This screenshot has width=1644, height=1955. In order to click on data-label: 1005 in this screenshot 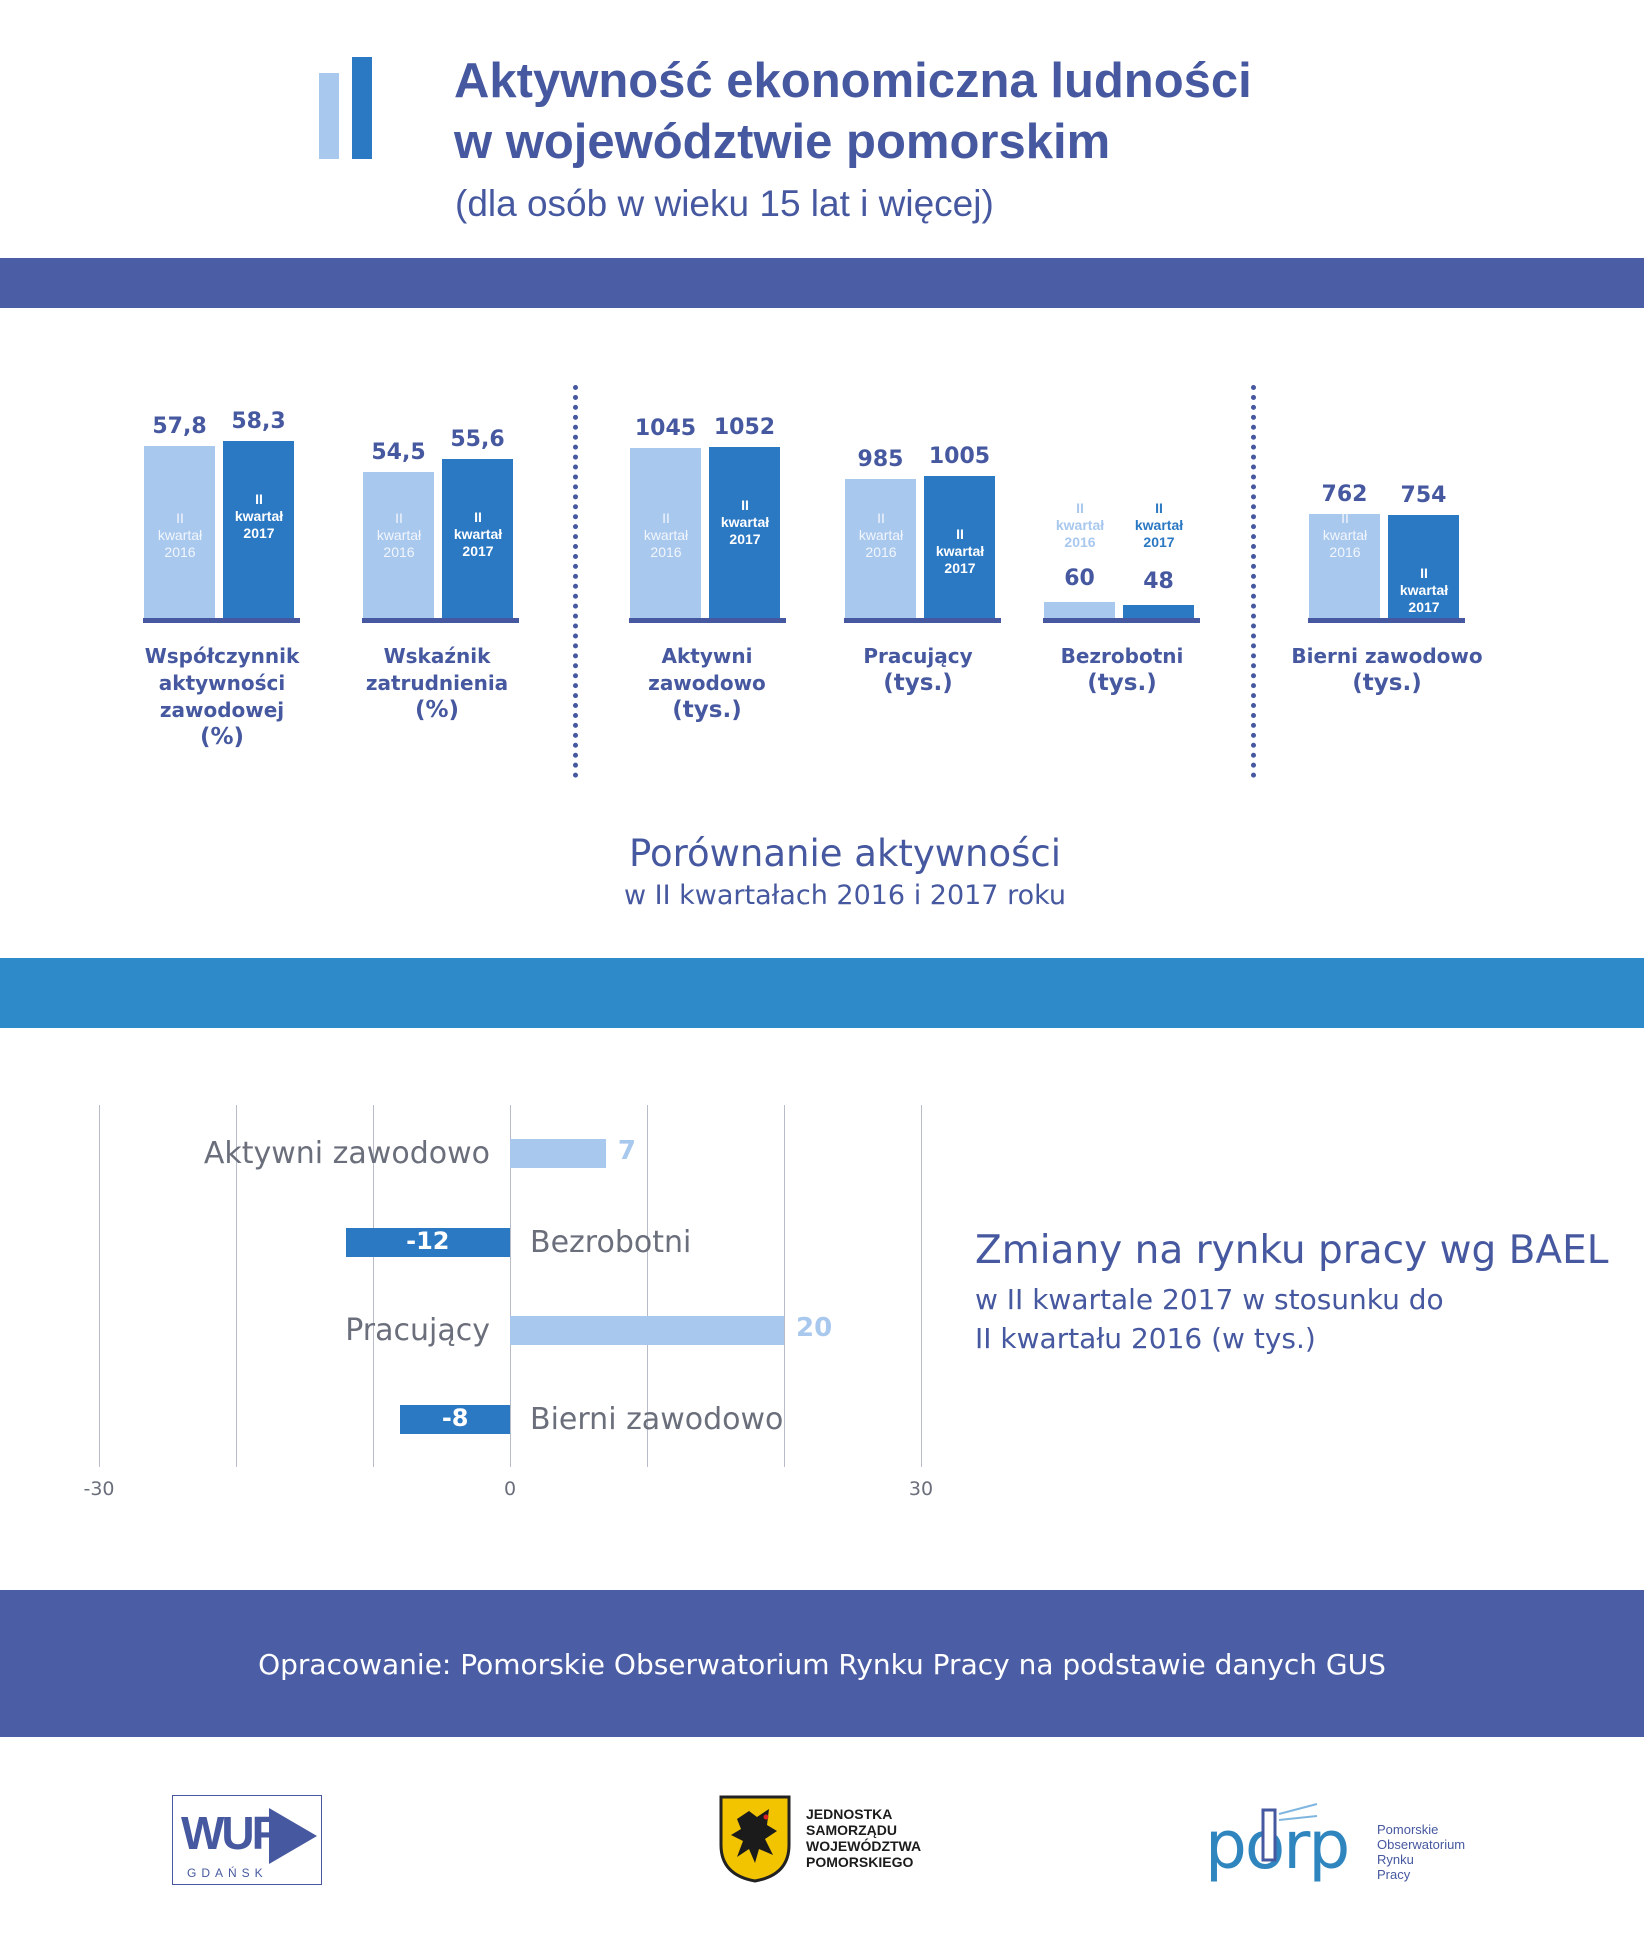, I will do `click(959, 457)`.